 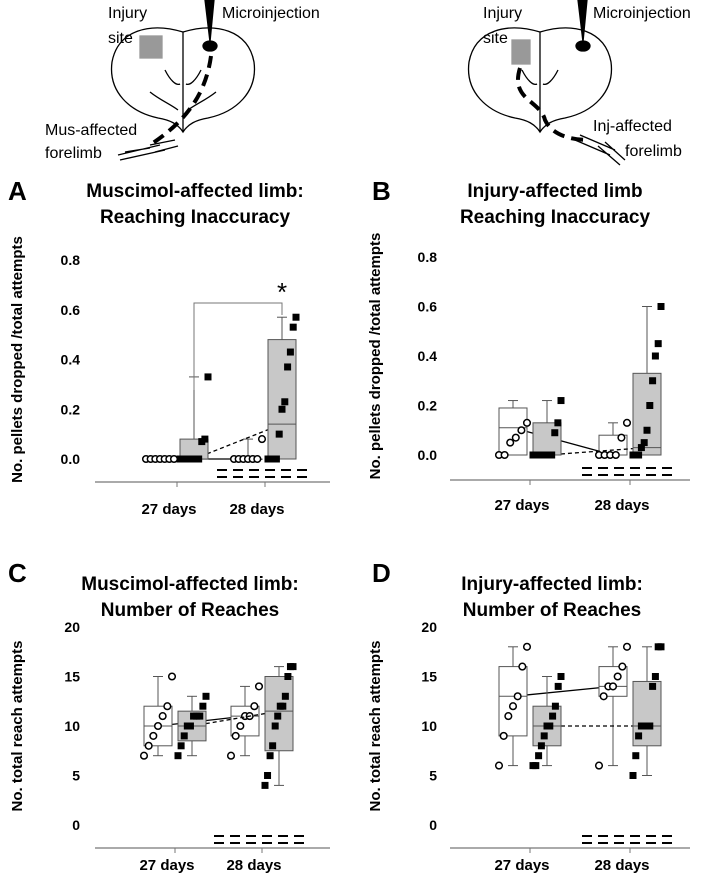 I want to click on brain-diagram, so click(x=183, y=80).